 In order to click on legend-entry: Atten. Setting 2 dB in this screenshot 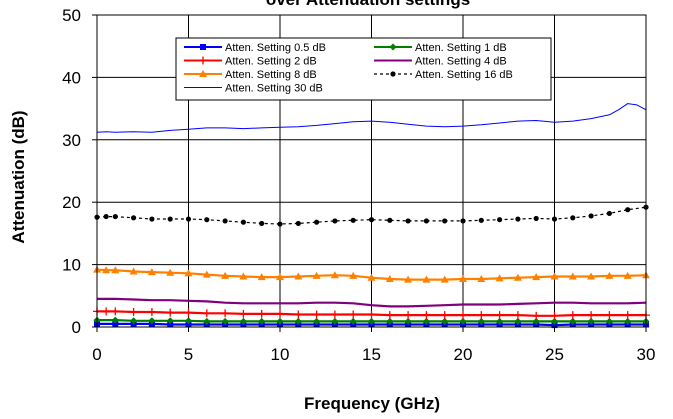, I will do `click(250, 62)`.